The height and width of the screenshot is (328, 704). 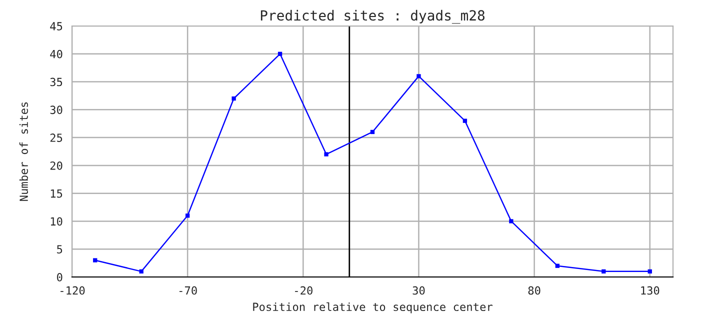 I want to click on x-tick-label: 30, so click(x=418, y=290).